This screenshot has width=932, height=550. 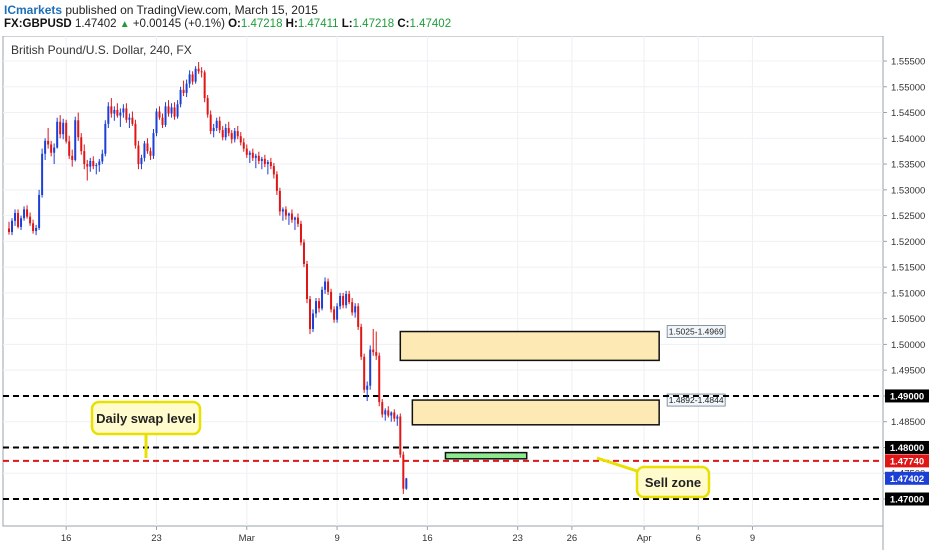 I want to click on symbol-label: FX:GBPUSD, so click(x=38, y=24).